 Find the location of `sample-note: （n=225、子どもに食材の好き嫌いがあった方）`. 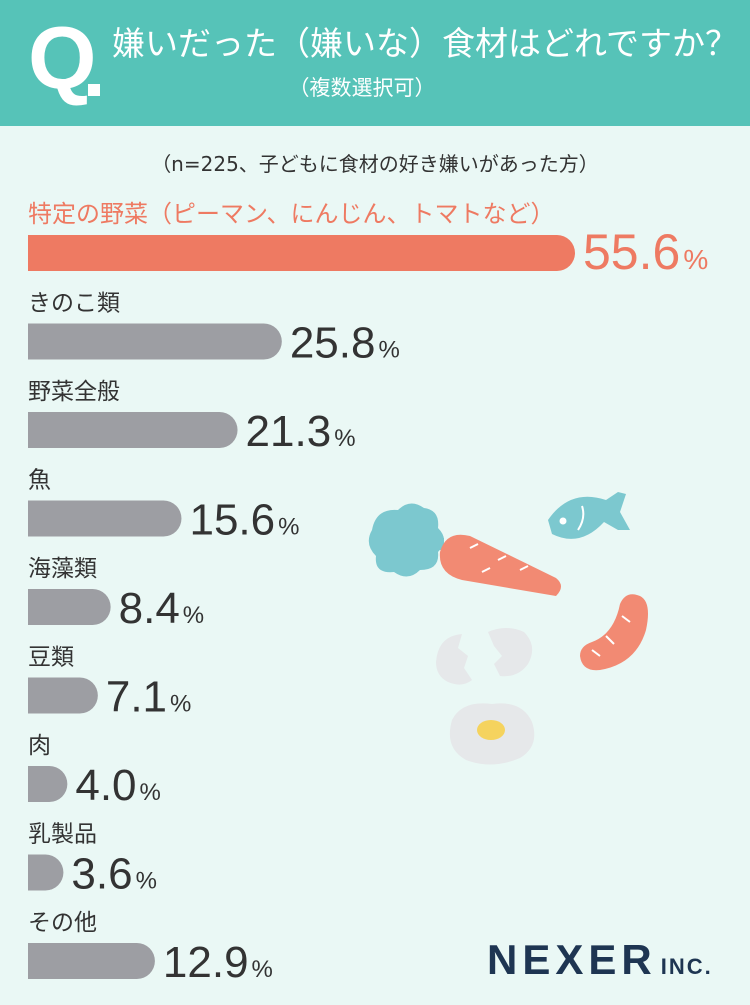

sample-note: （n=225、子どもに食材の好き嫌いがあった方） is located at coordinates (375, 164).